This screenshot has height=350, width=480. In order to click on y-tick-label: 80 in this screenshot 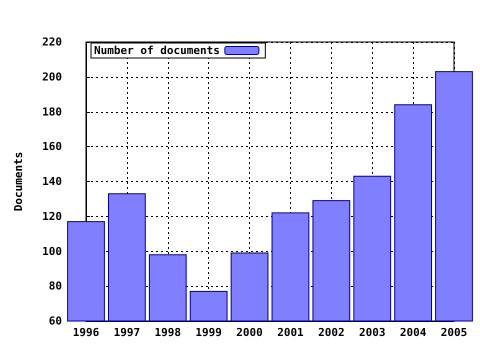, I will do `click(55, 286)`.